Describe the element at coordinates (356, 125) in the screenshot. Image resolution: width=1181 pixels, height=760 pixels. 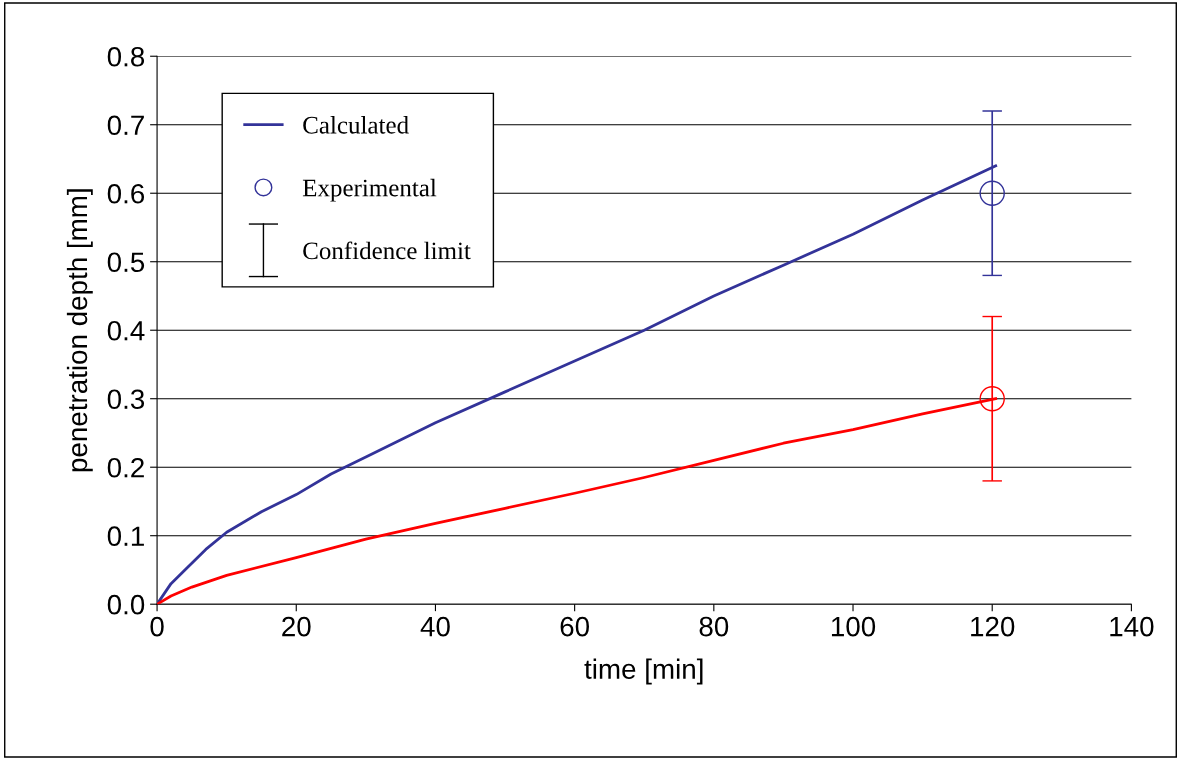
I see `legend-label: Calculated` at that location.